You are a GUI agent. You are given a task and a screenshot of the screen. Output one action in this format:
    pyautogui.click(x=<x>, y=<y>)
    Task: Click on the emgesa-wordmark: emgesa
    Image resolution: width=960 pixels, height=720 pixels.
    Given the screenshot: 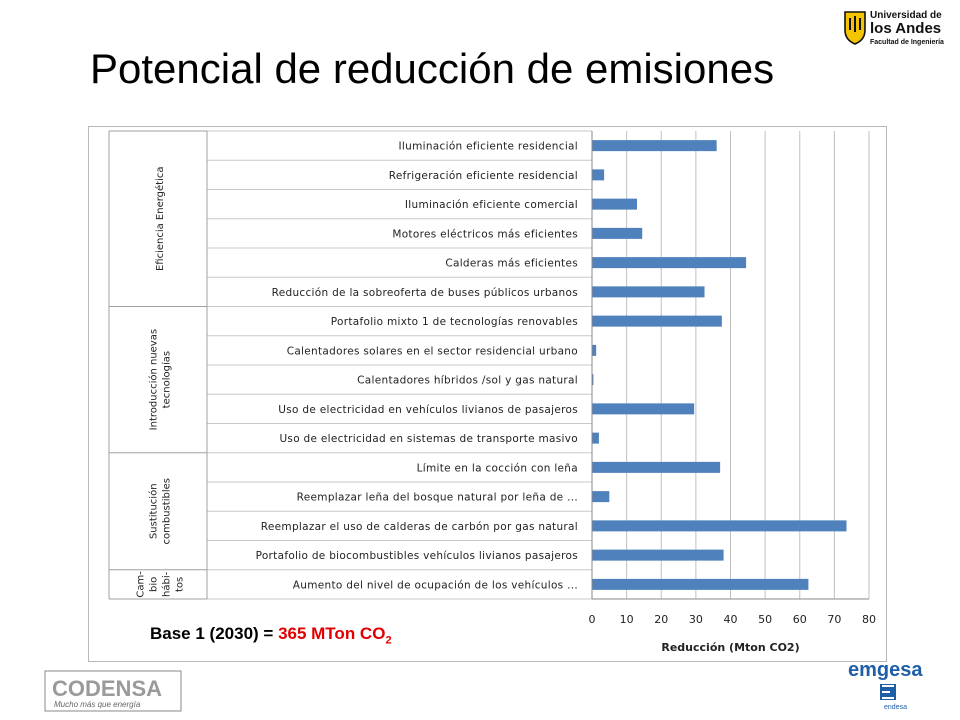 What is the action you would take?
    pyautogui.click(x=885, y=670)
    